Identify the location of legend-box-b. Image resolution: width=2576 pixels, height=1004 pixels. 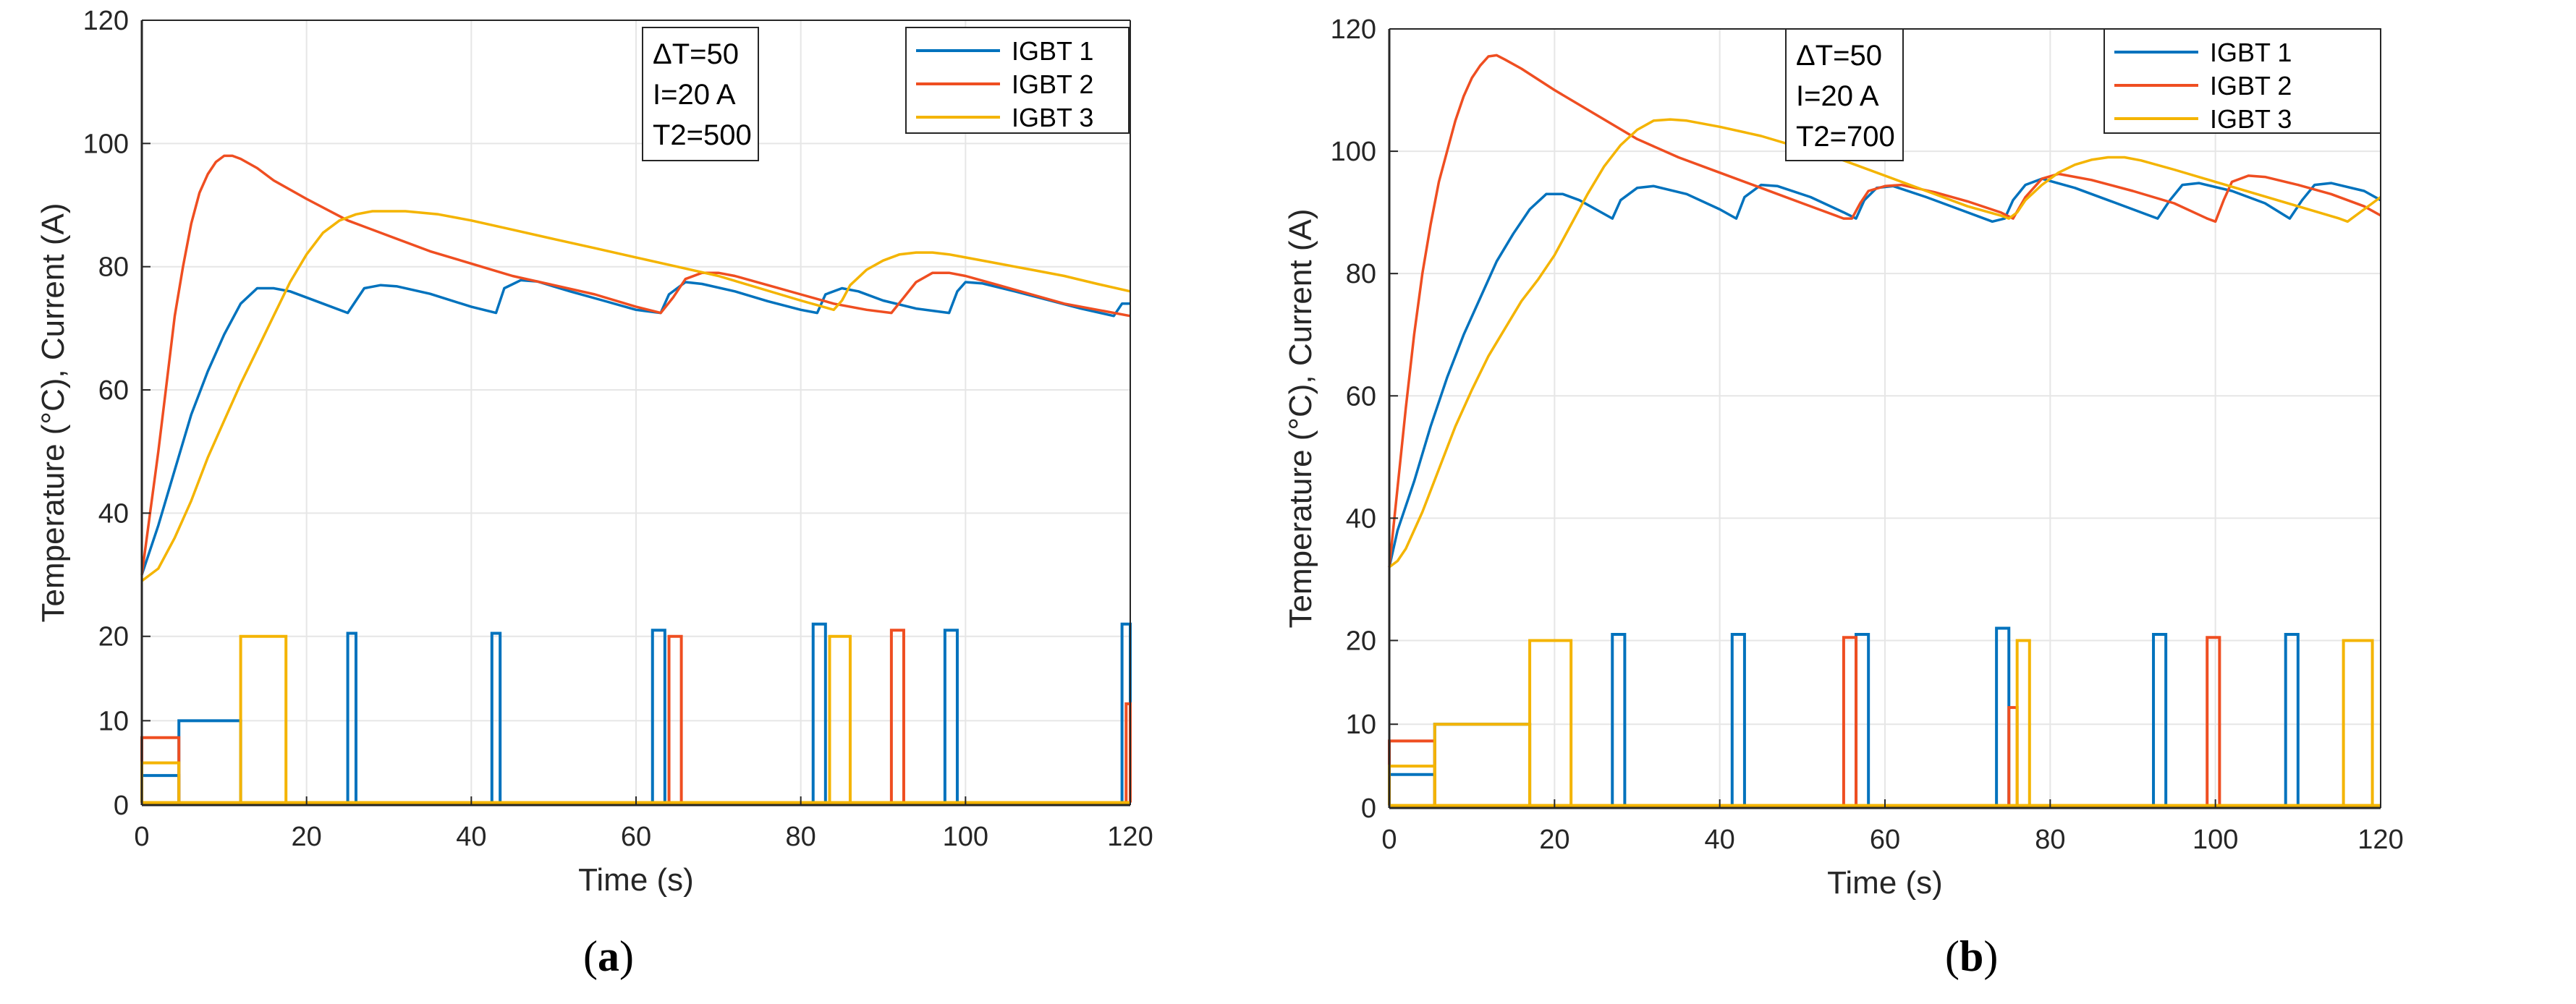
(2242, 81).